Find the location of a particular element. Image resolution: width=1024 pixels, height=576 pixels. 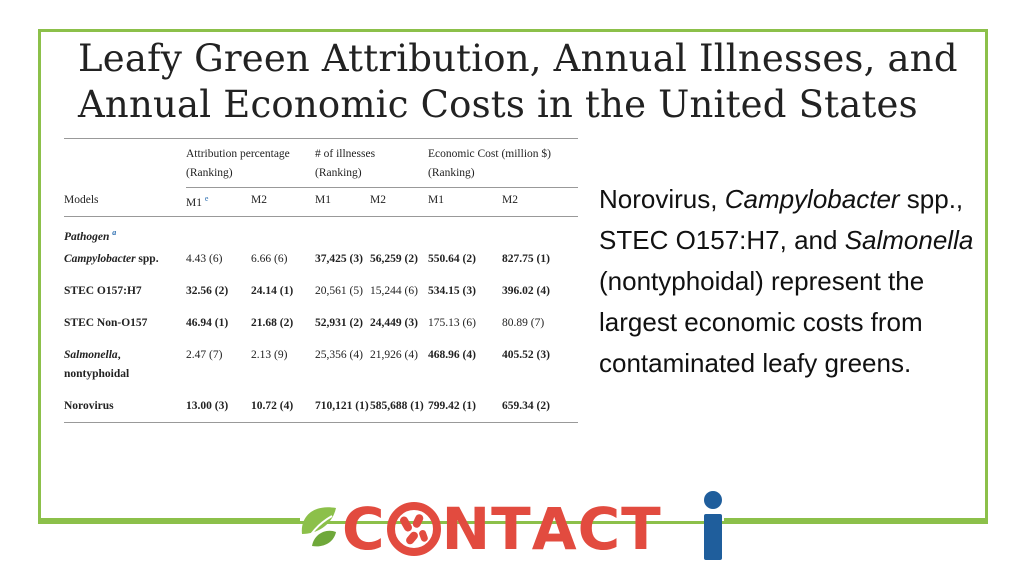

subheader-m1: M1 e is located at coordinates (197, 201).